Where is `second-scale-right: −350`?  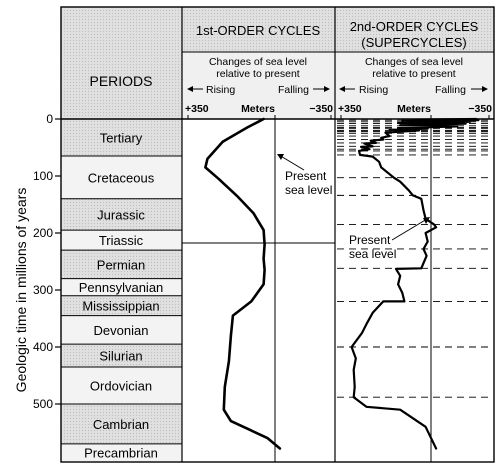
second-scale-right: −350 is located at coordinates (480, 109).